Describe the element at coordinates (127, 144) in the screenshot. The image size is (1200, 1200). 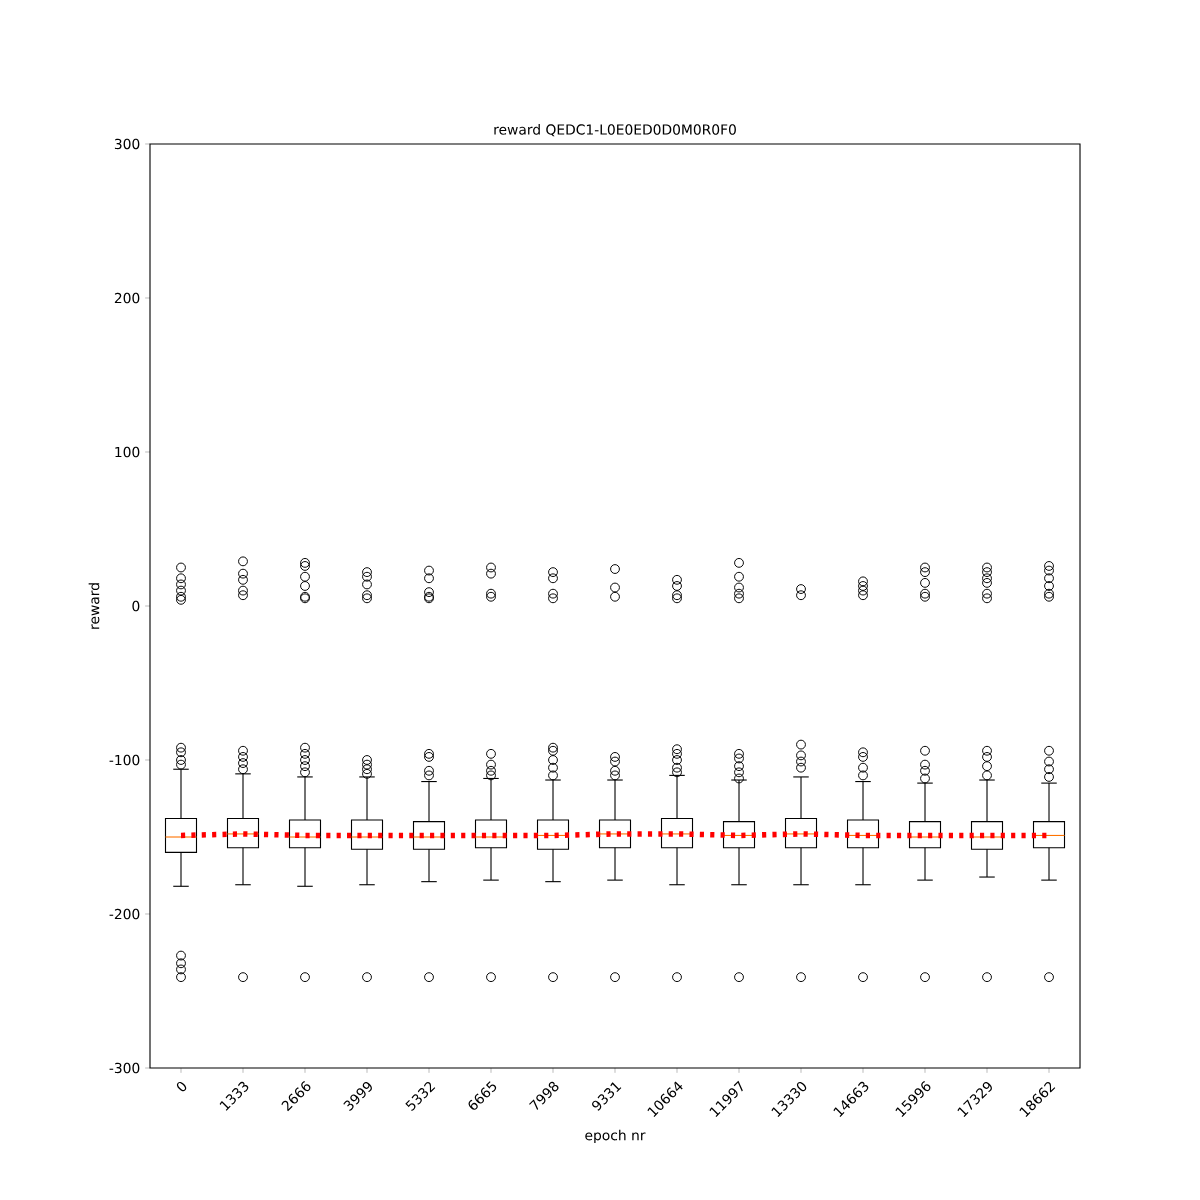
I see `y-tick-label: 300` at that location.